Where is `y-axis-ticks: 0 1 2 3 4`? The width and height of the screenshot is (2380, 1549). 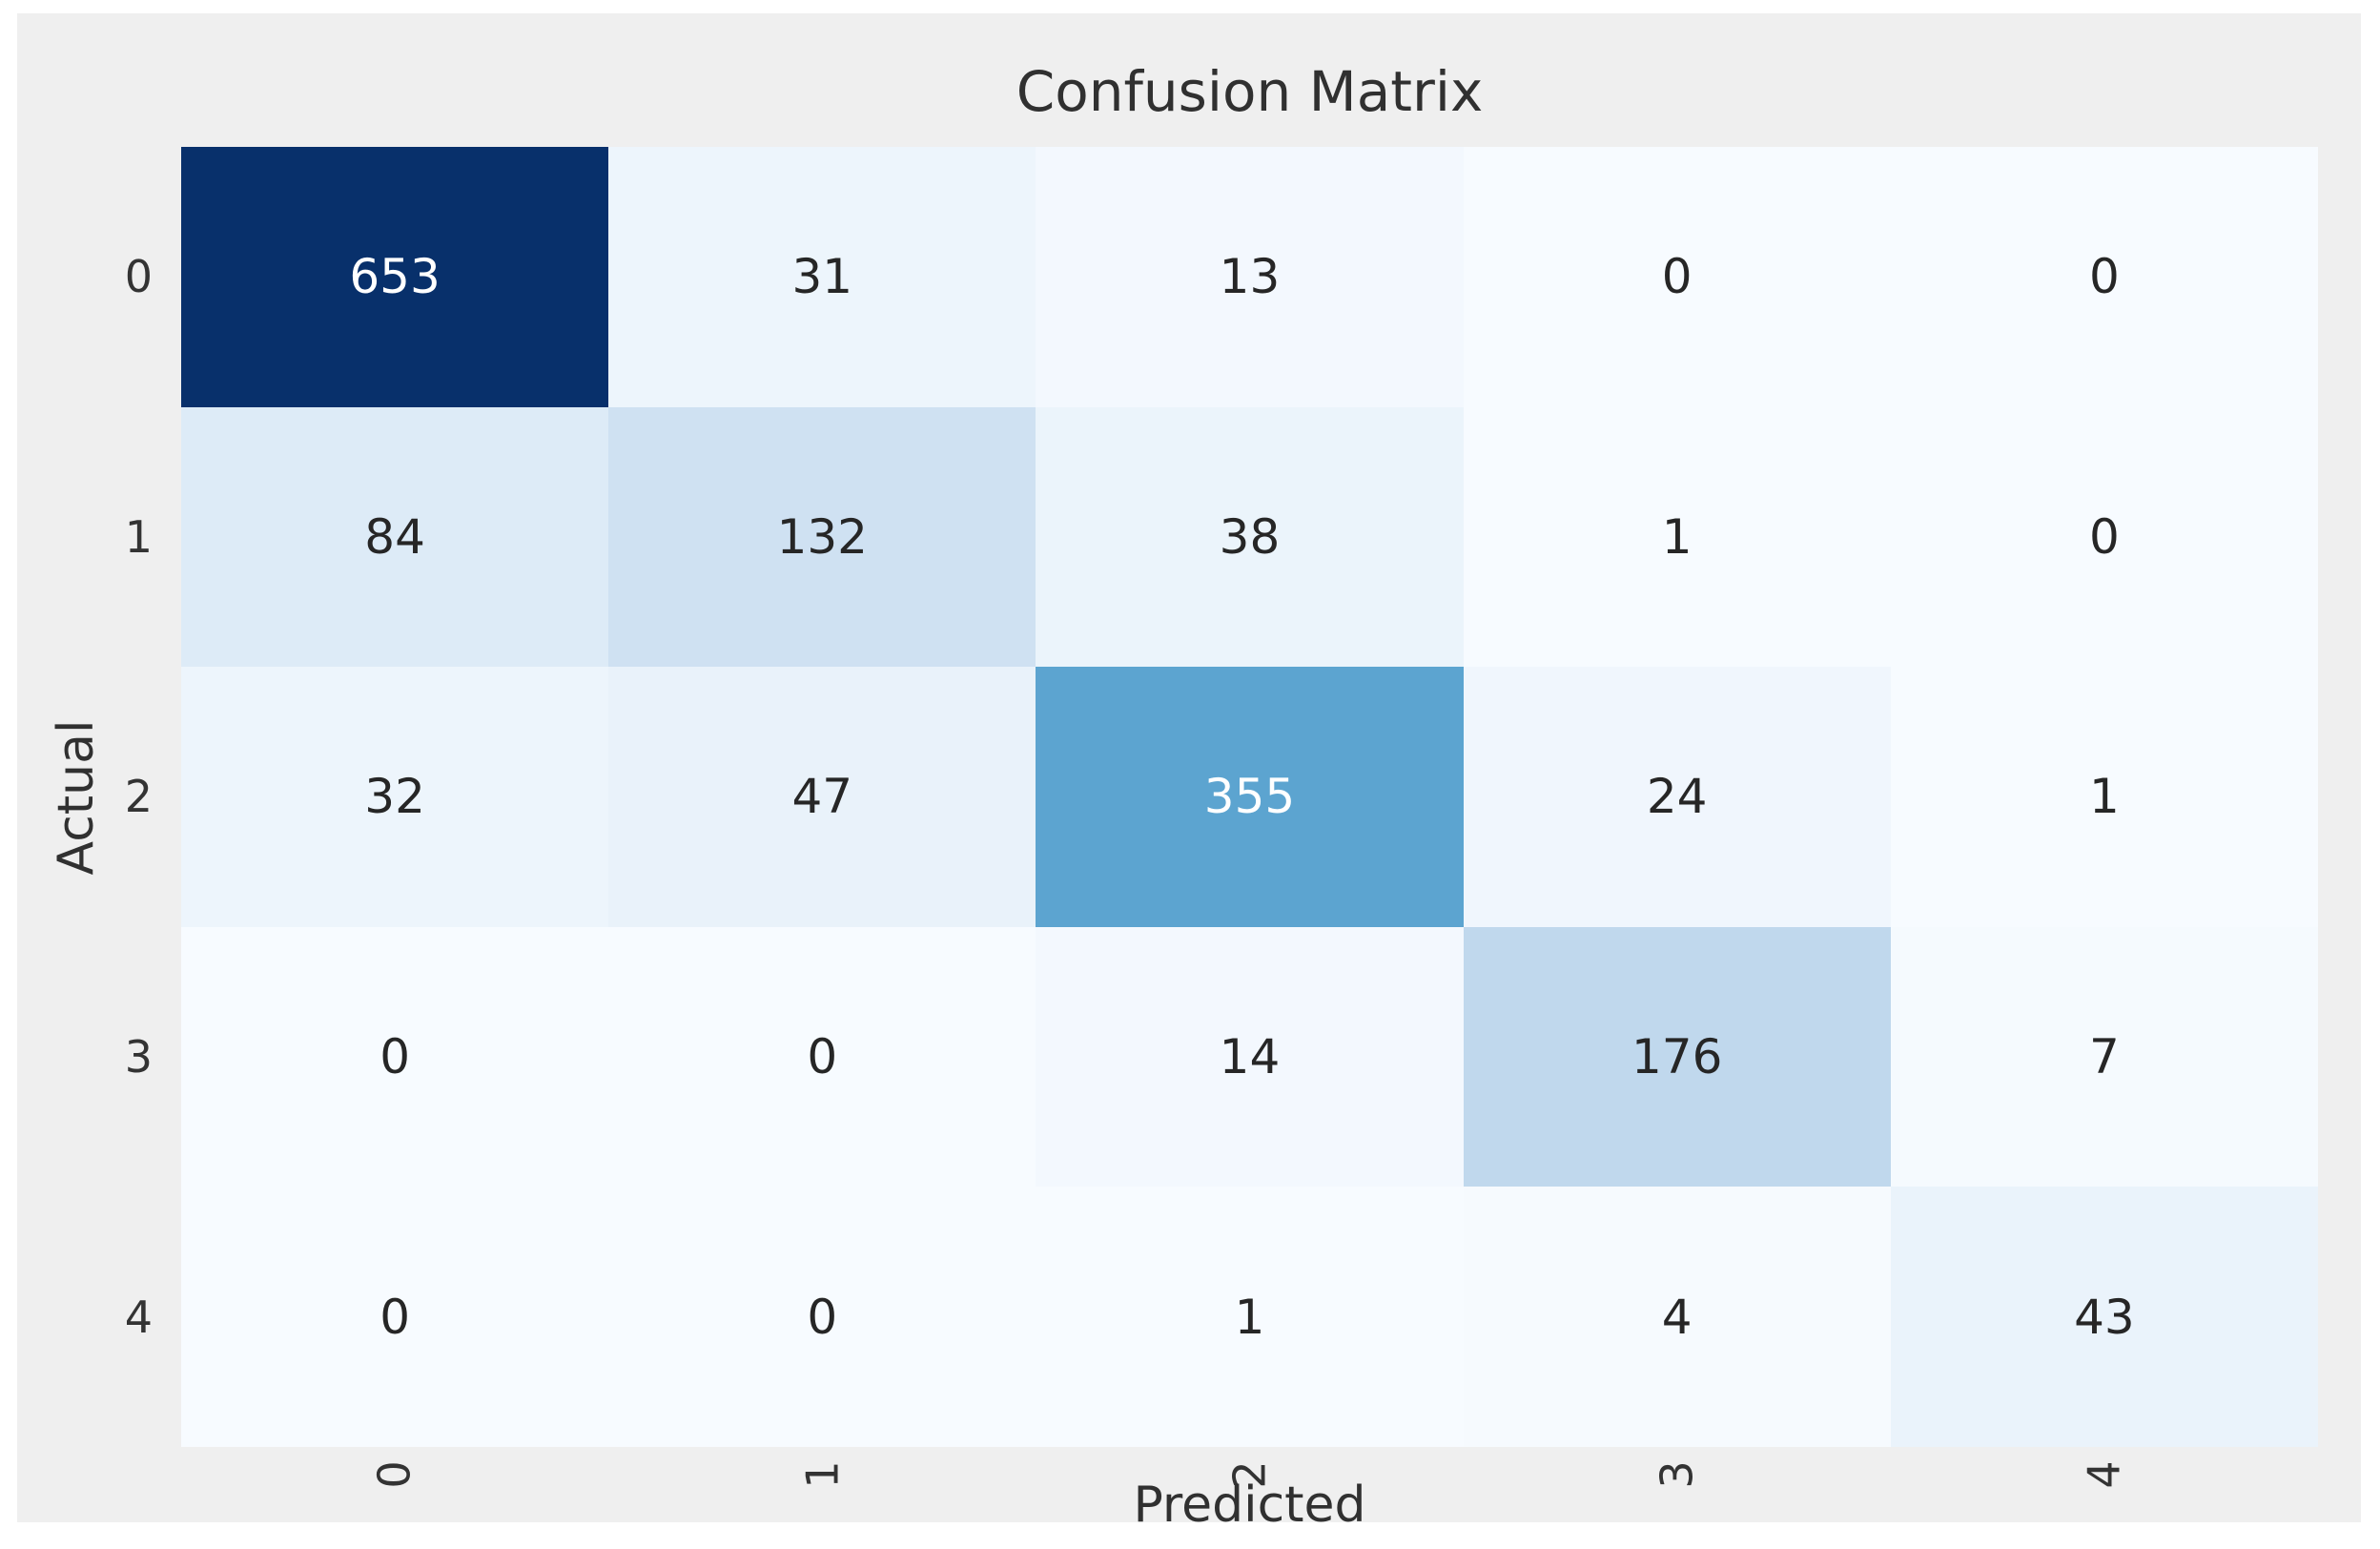 y-axis-ticks: 0 1 2 3 4 is located at coordinates (93, 797).